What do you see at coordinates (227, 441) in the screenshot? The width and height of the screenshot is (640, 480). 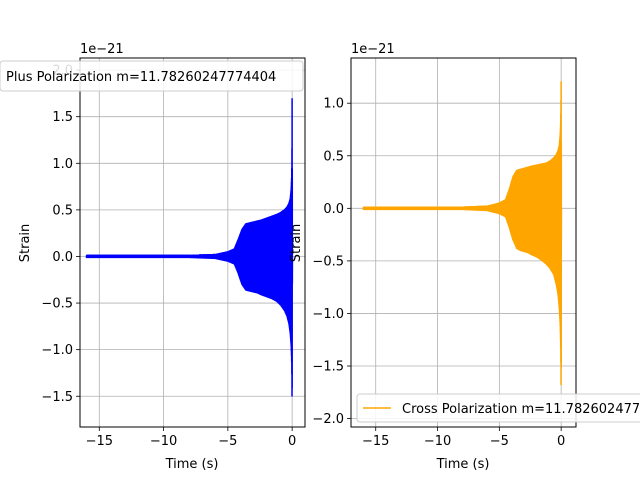 I see `plus-x-tick-label: −5` at bounding box center [227, 441].